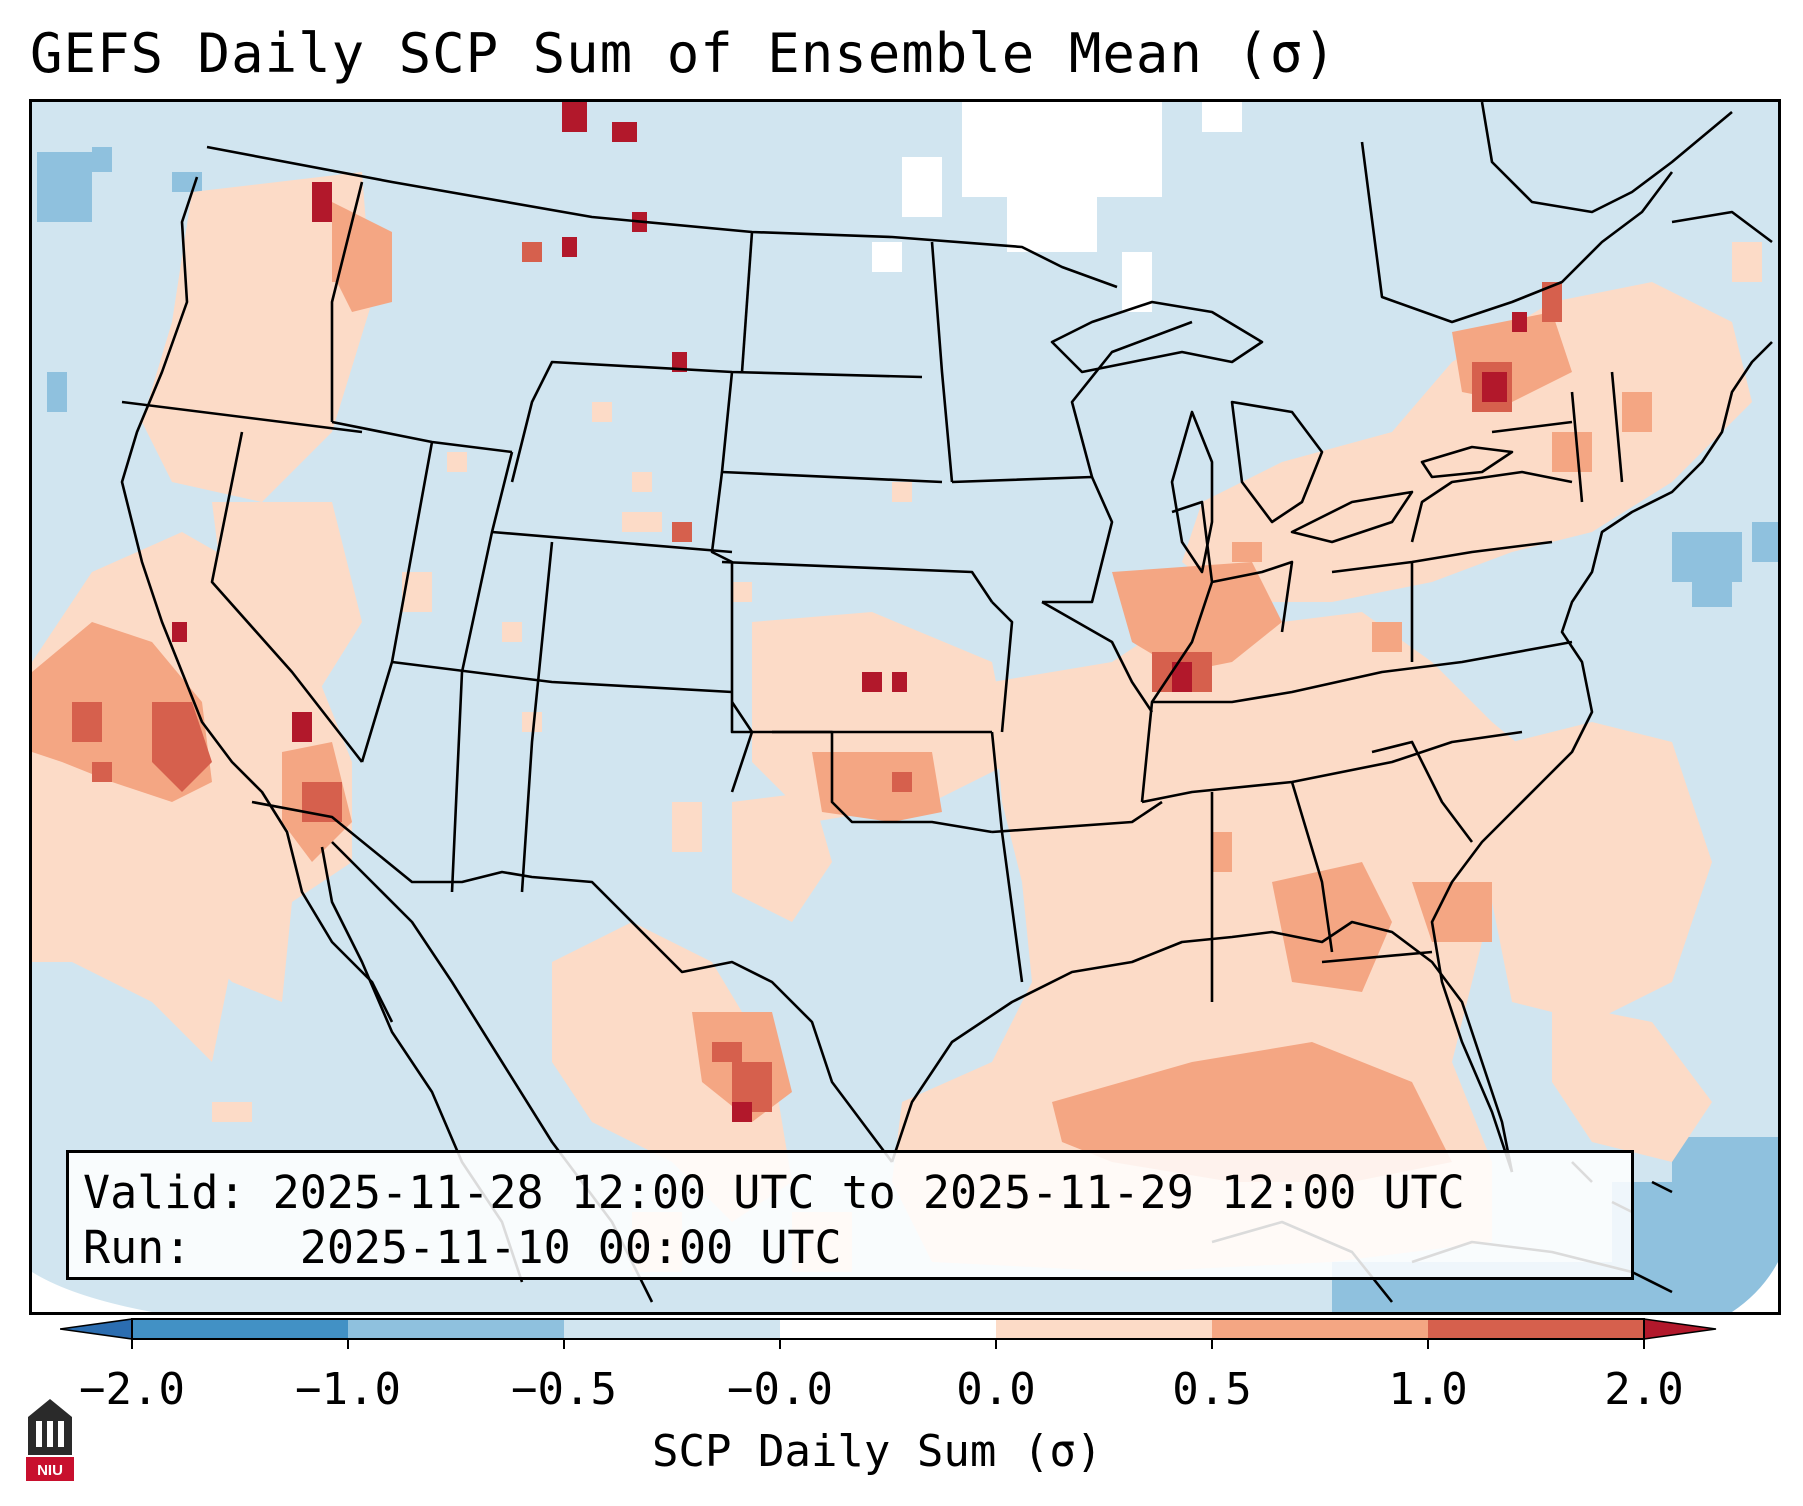 The height and width of the screenshot is (1506, 1803). I want to click on lake-superior, so click(1157, 337).